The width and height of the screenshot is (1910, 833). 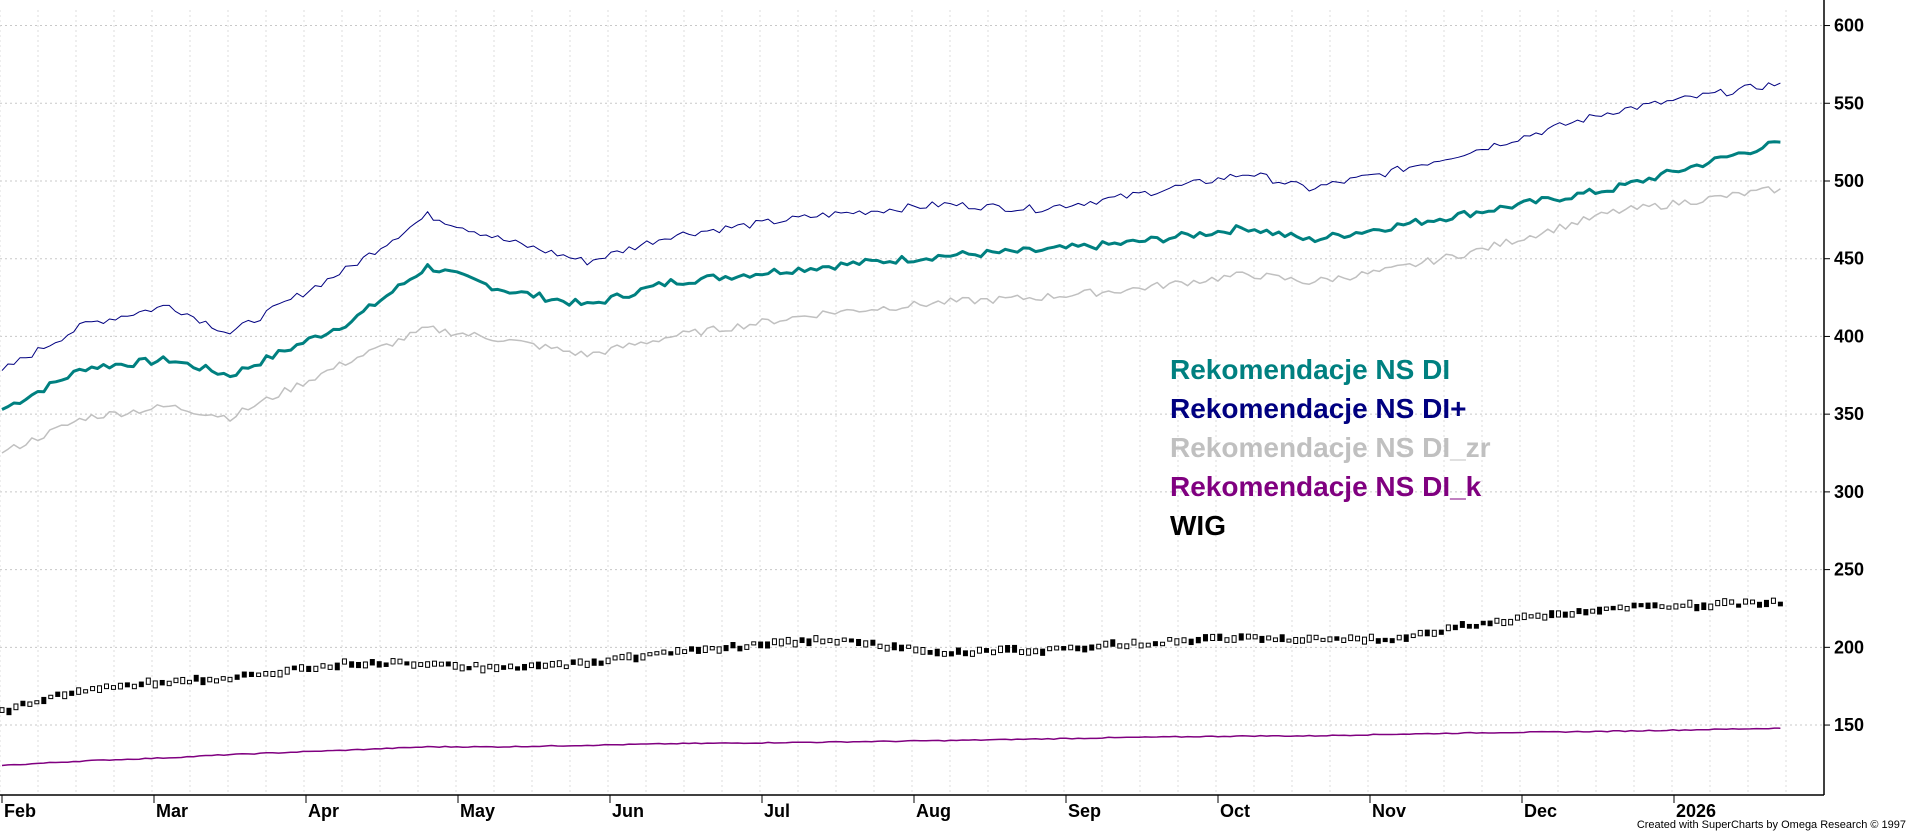 What do you see at coordinates (323, 811) in the screenshot?
I see `x-tick-label: Apr` at bounding box center [323, 811].